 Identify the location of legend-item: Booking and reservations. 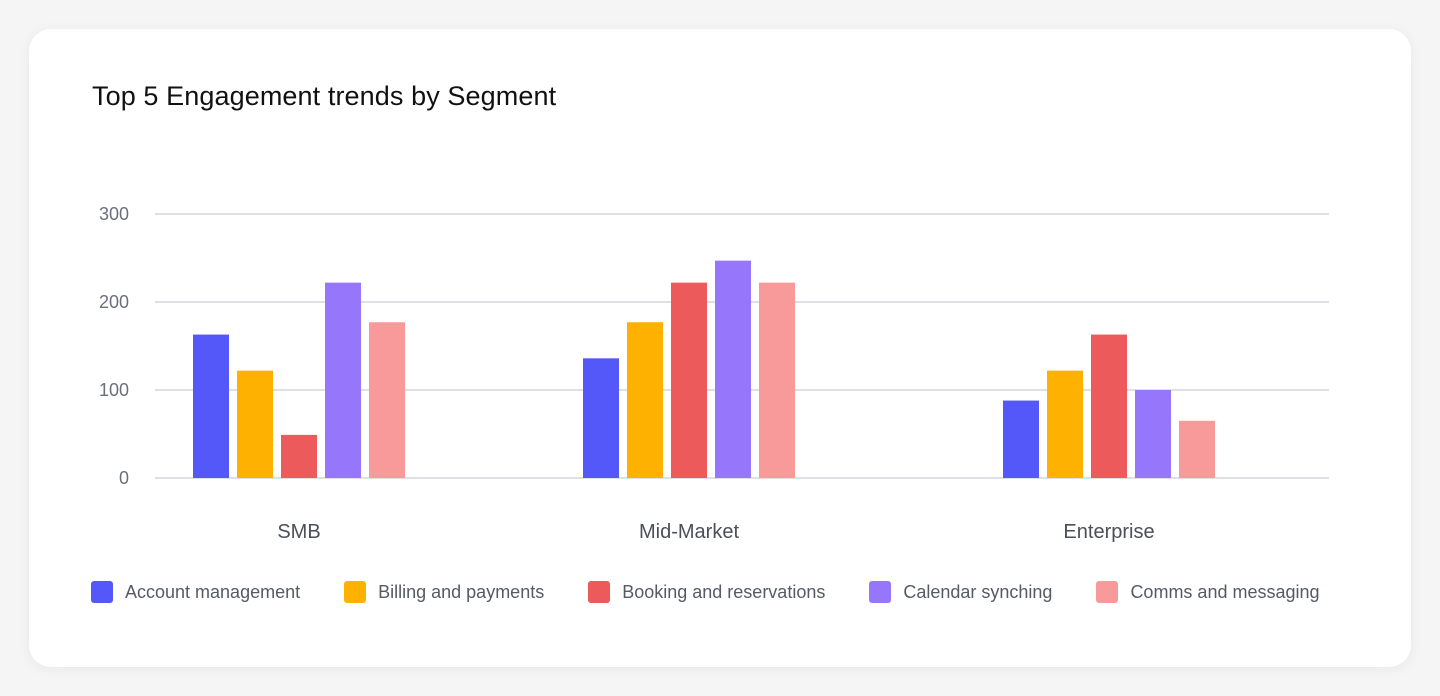
(706, 592).